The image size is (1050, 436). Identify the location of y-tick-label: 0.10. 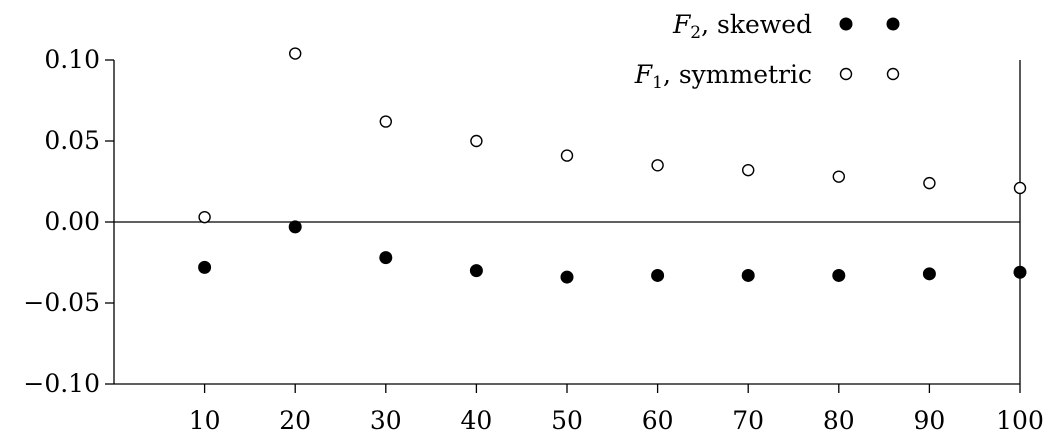
(72, 59).